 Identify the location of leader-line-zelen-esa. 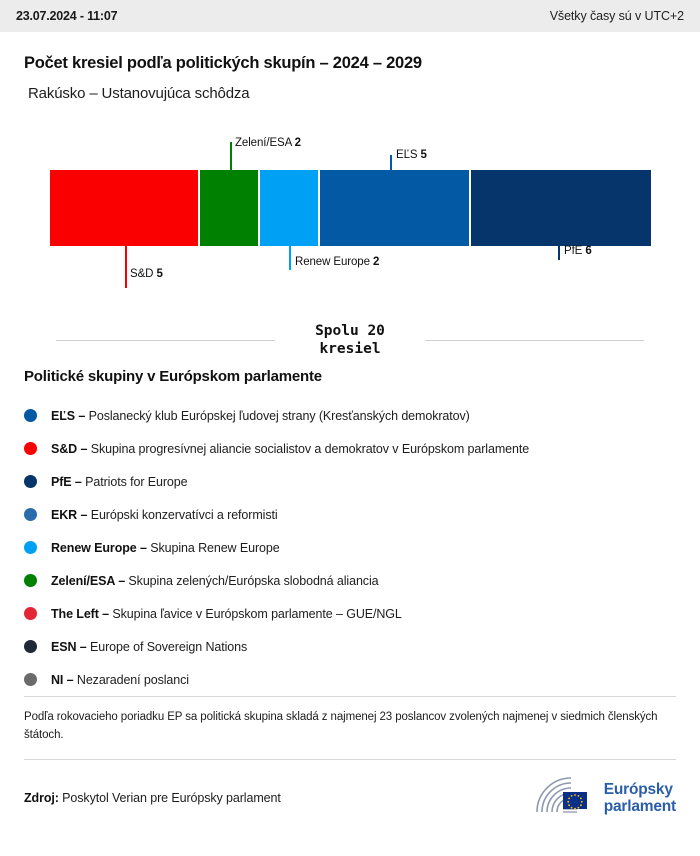
(231, 156).